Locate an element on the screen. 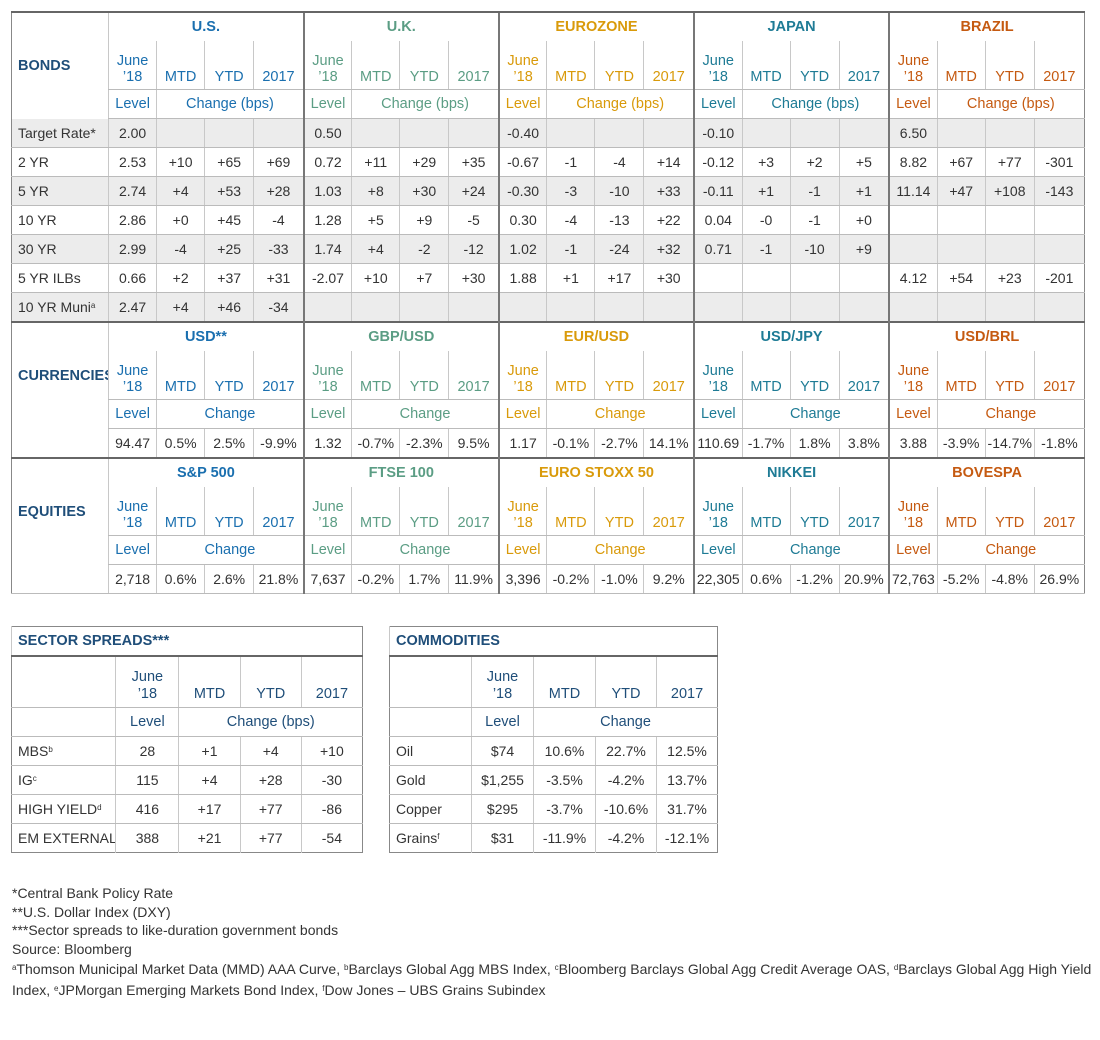  data-cell: -10.6% is located at coordinates (626, 809).